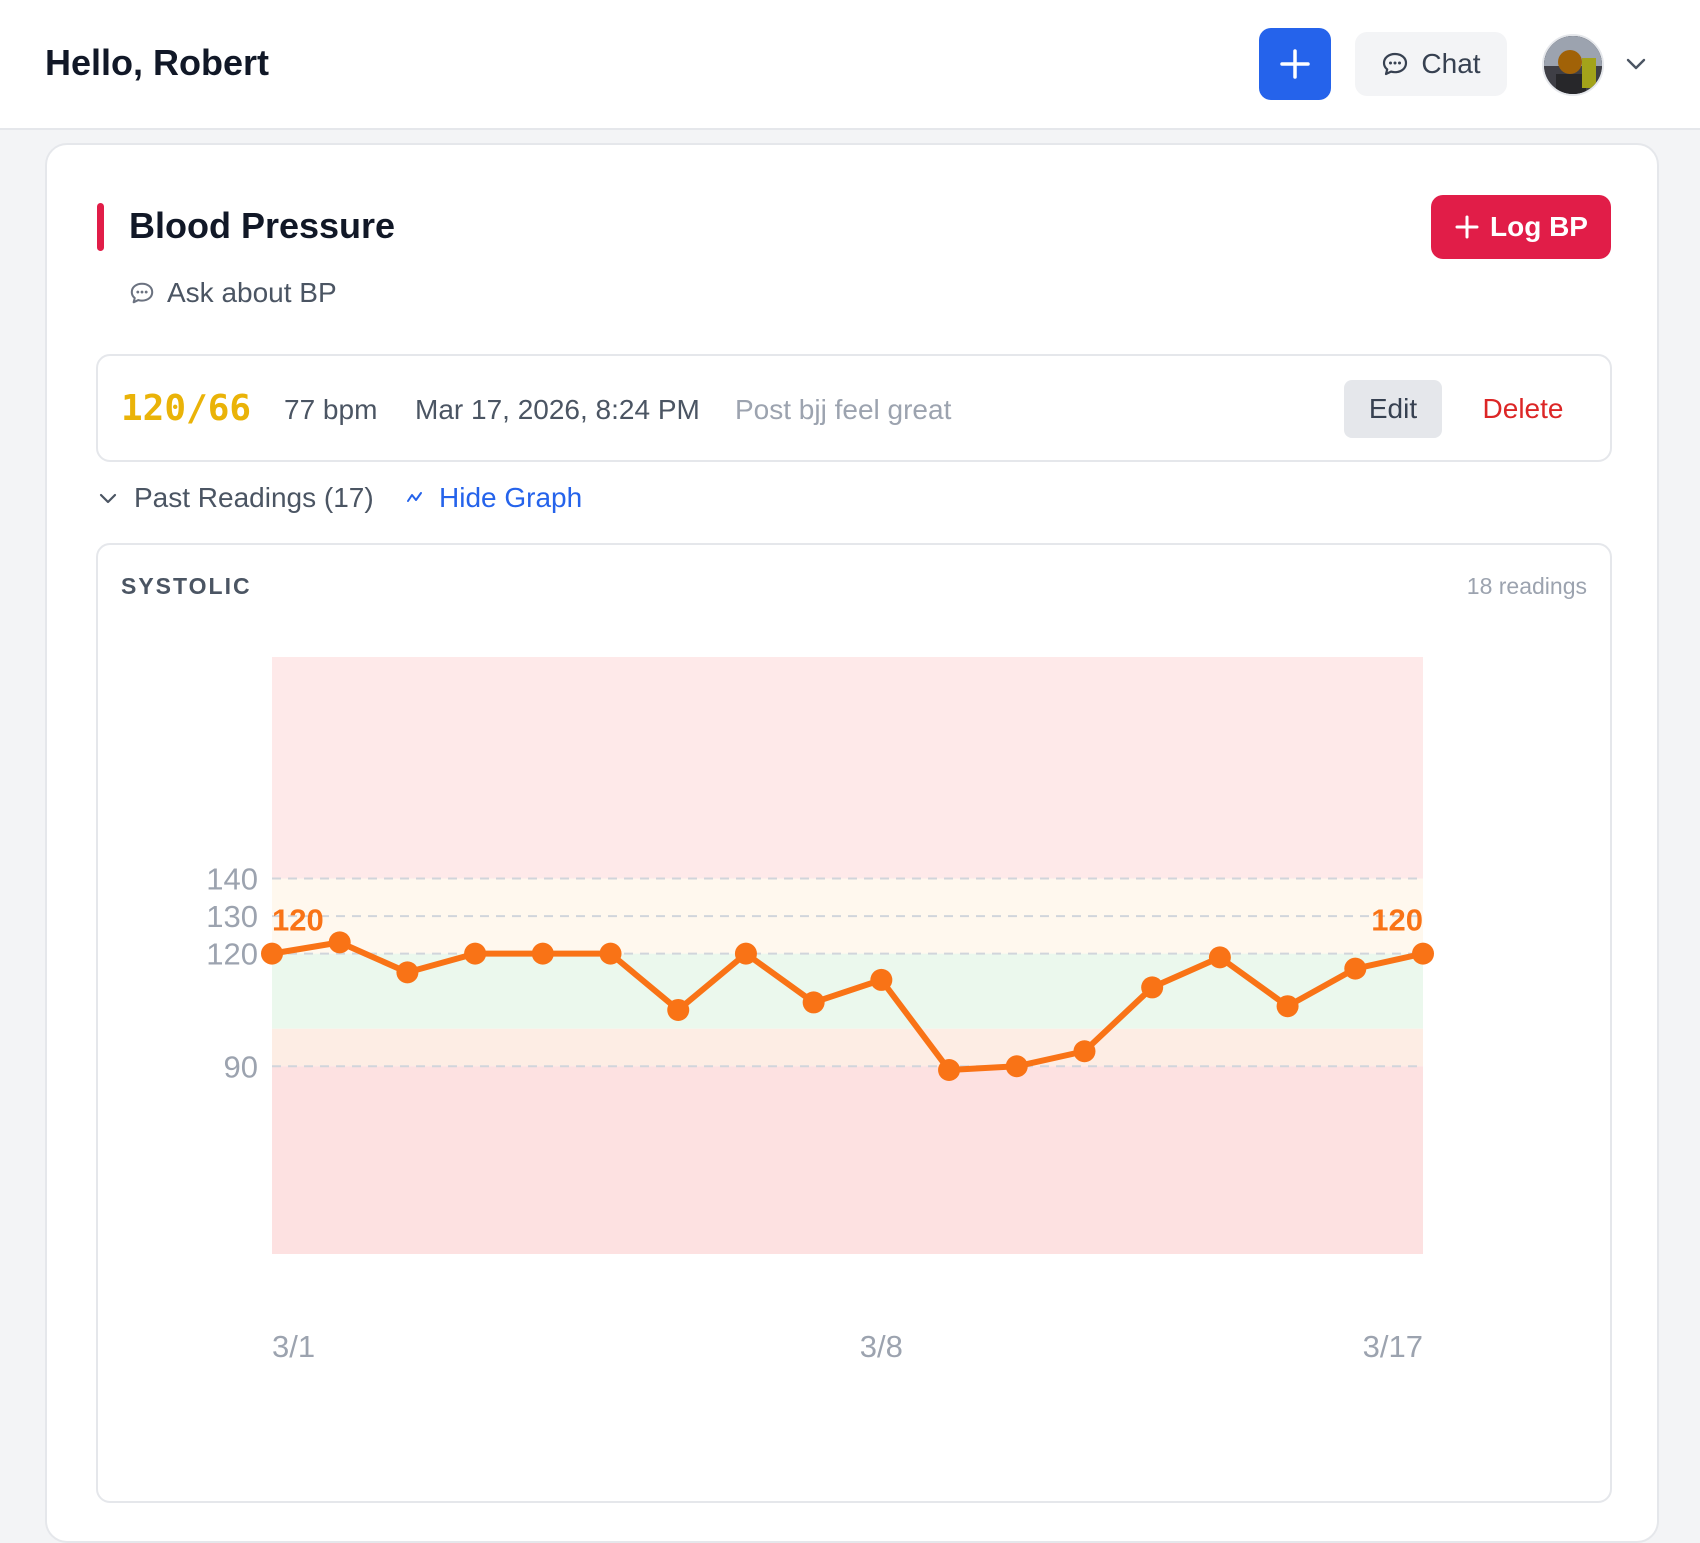 This screenshot has height=1543, width=1700. I want to click on chart-x-tick-label-0: 3/1, so click(293, 1346).